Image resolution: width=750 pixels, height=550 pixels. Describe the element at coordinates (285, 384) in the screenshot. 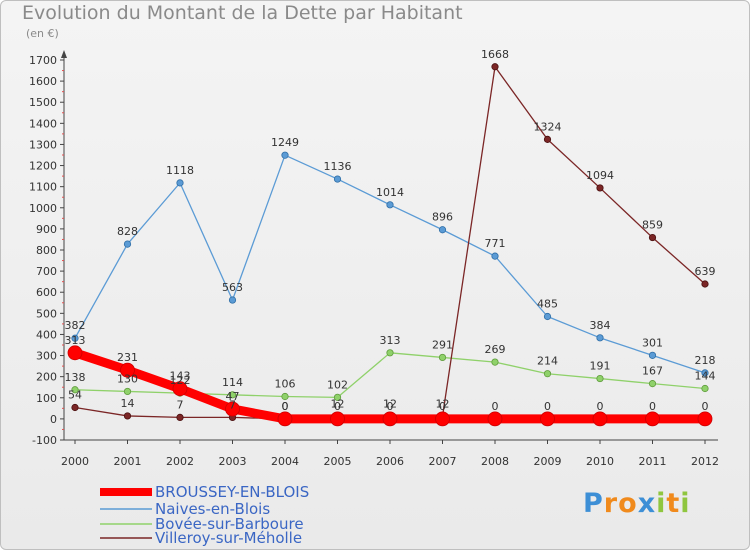

I see `data-label: 106` at that location.